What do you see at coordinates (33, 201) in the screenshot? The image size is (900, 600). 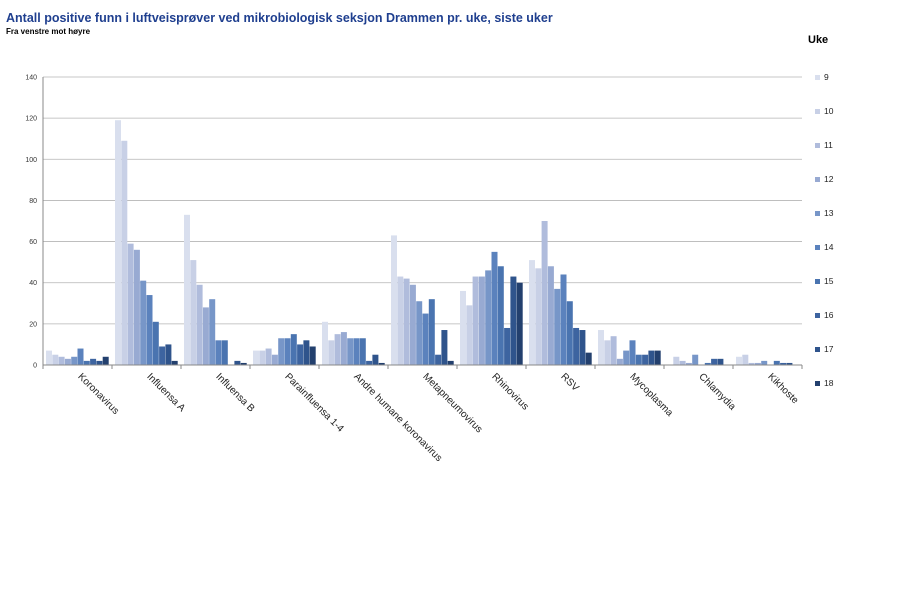 I see `y-tick-label: 80` at bounding box center [33, 201].